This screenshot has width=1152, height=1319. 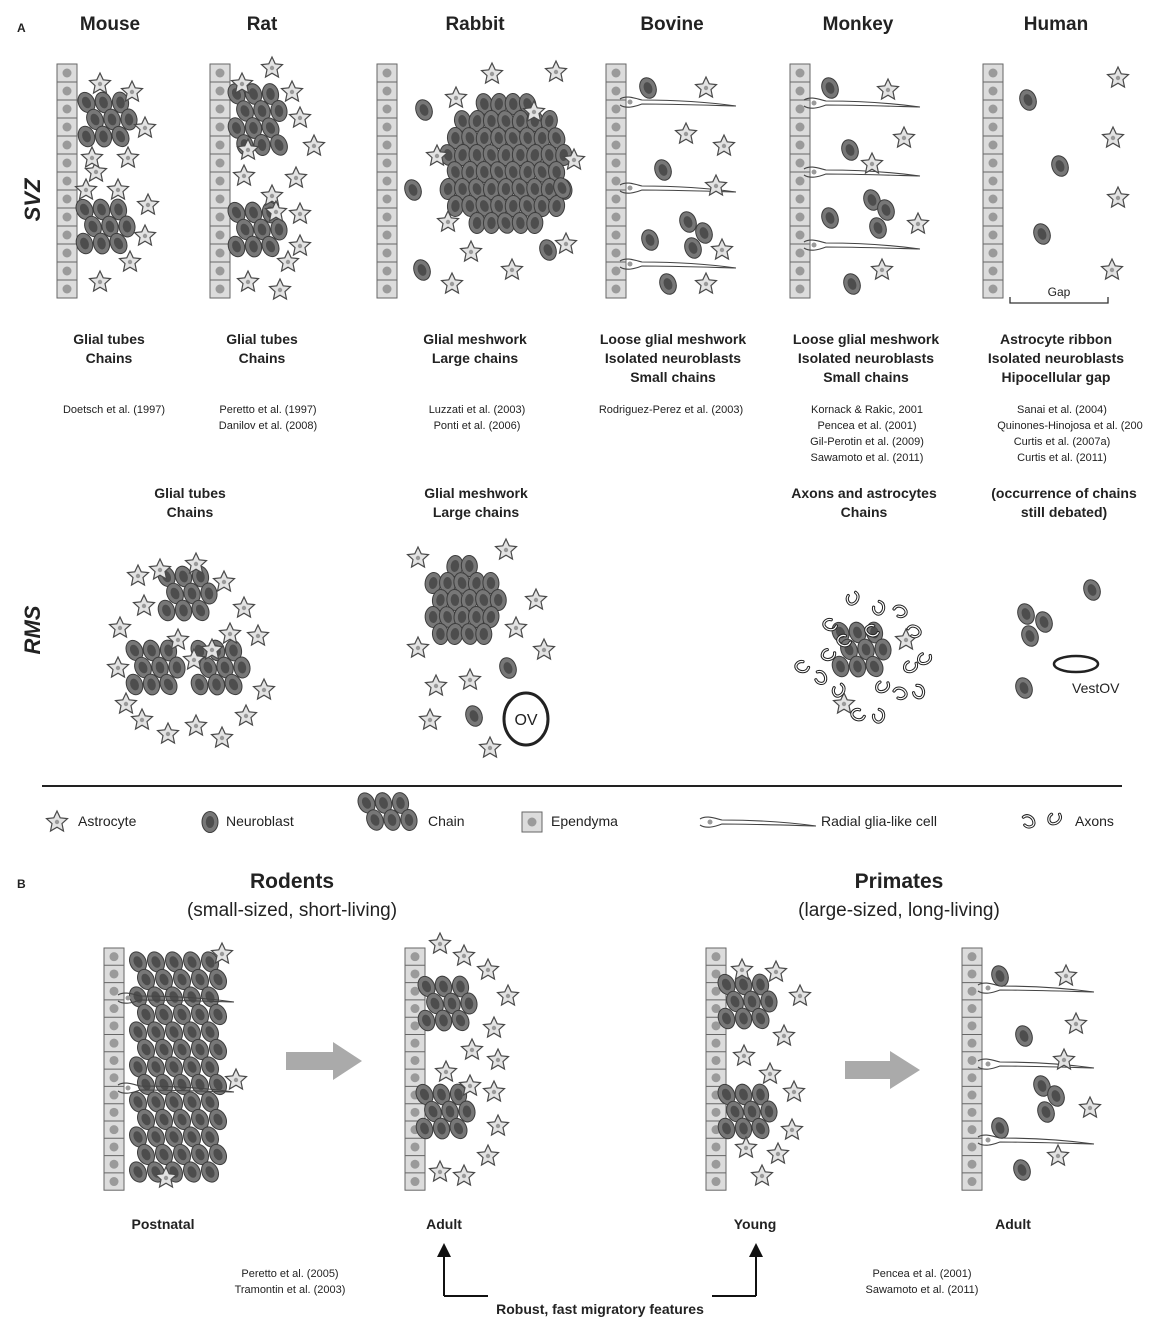 What do you see at coordinates (866, 426) in the screenshot?
I see `monkey-ref-2: Pencea et al. (2001)` at bounding box center [866, 426].